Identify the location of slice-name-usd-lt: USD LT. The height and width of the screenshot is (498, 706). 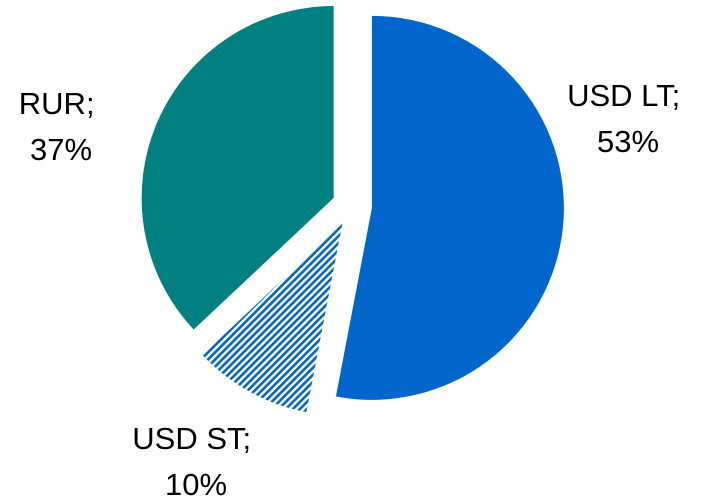
(621, 95).